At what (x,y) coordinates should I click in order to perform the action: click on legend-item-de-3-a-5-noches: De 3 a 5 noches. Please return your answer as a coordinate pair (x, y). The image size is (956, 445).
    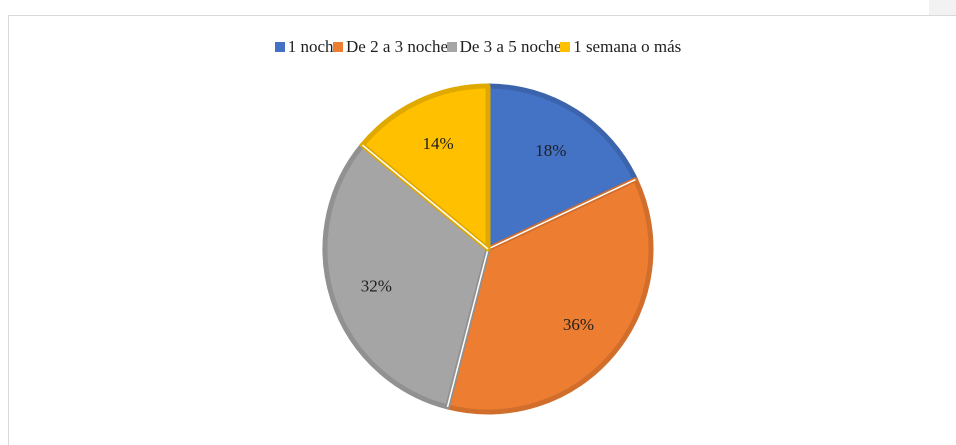
    Looking at the image, I should click on (507, 47).